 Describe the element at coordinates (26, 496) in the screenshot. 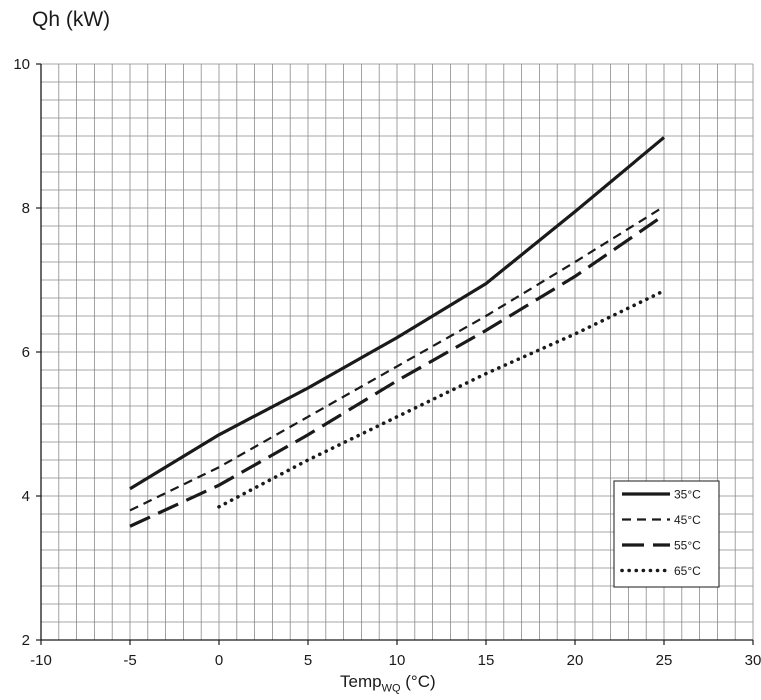

I see `y-tick-label: 4` at that location.